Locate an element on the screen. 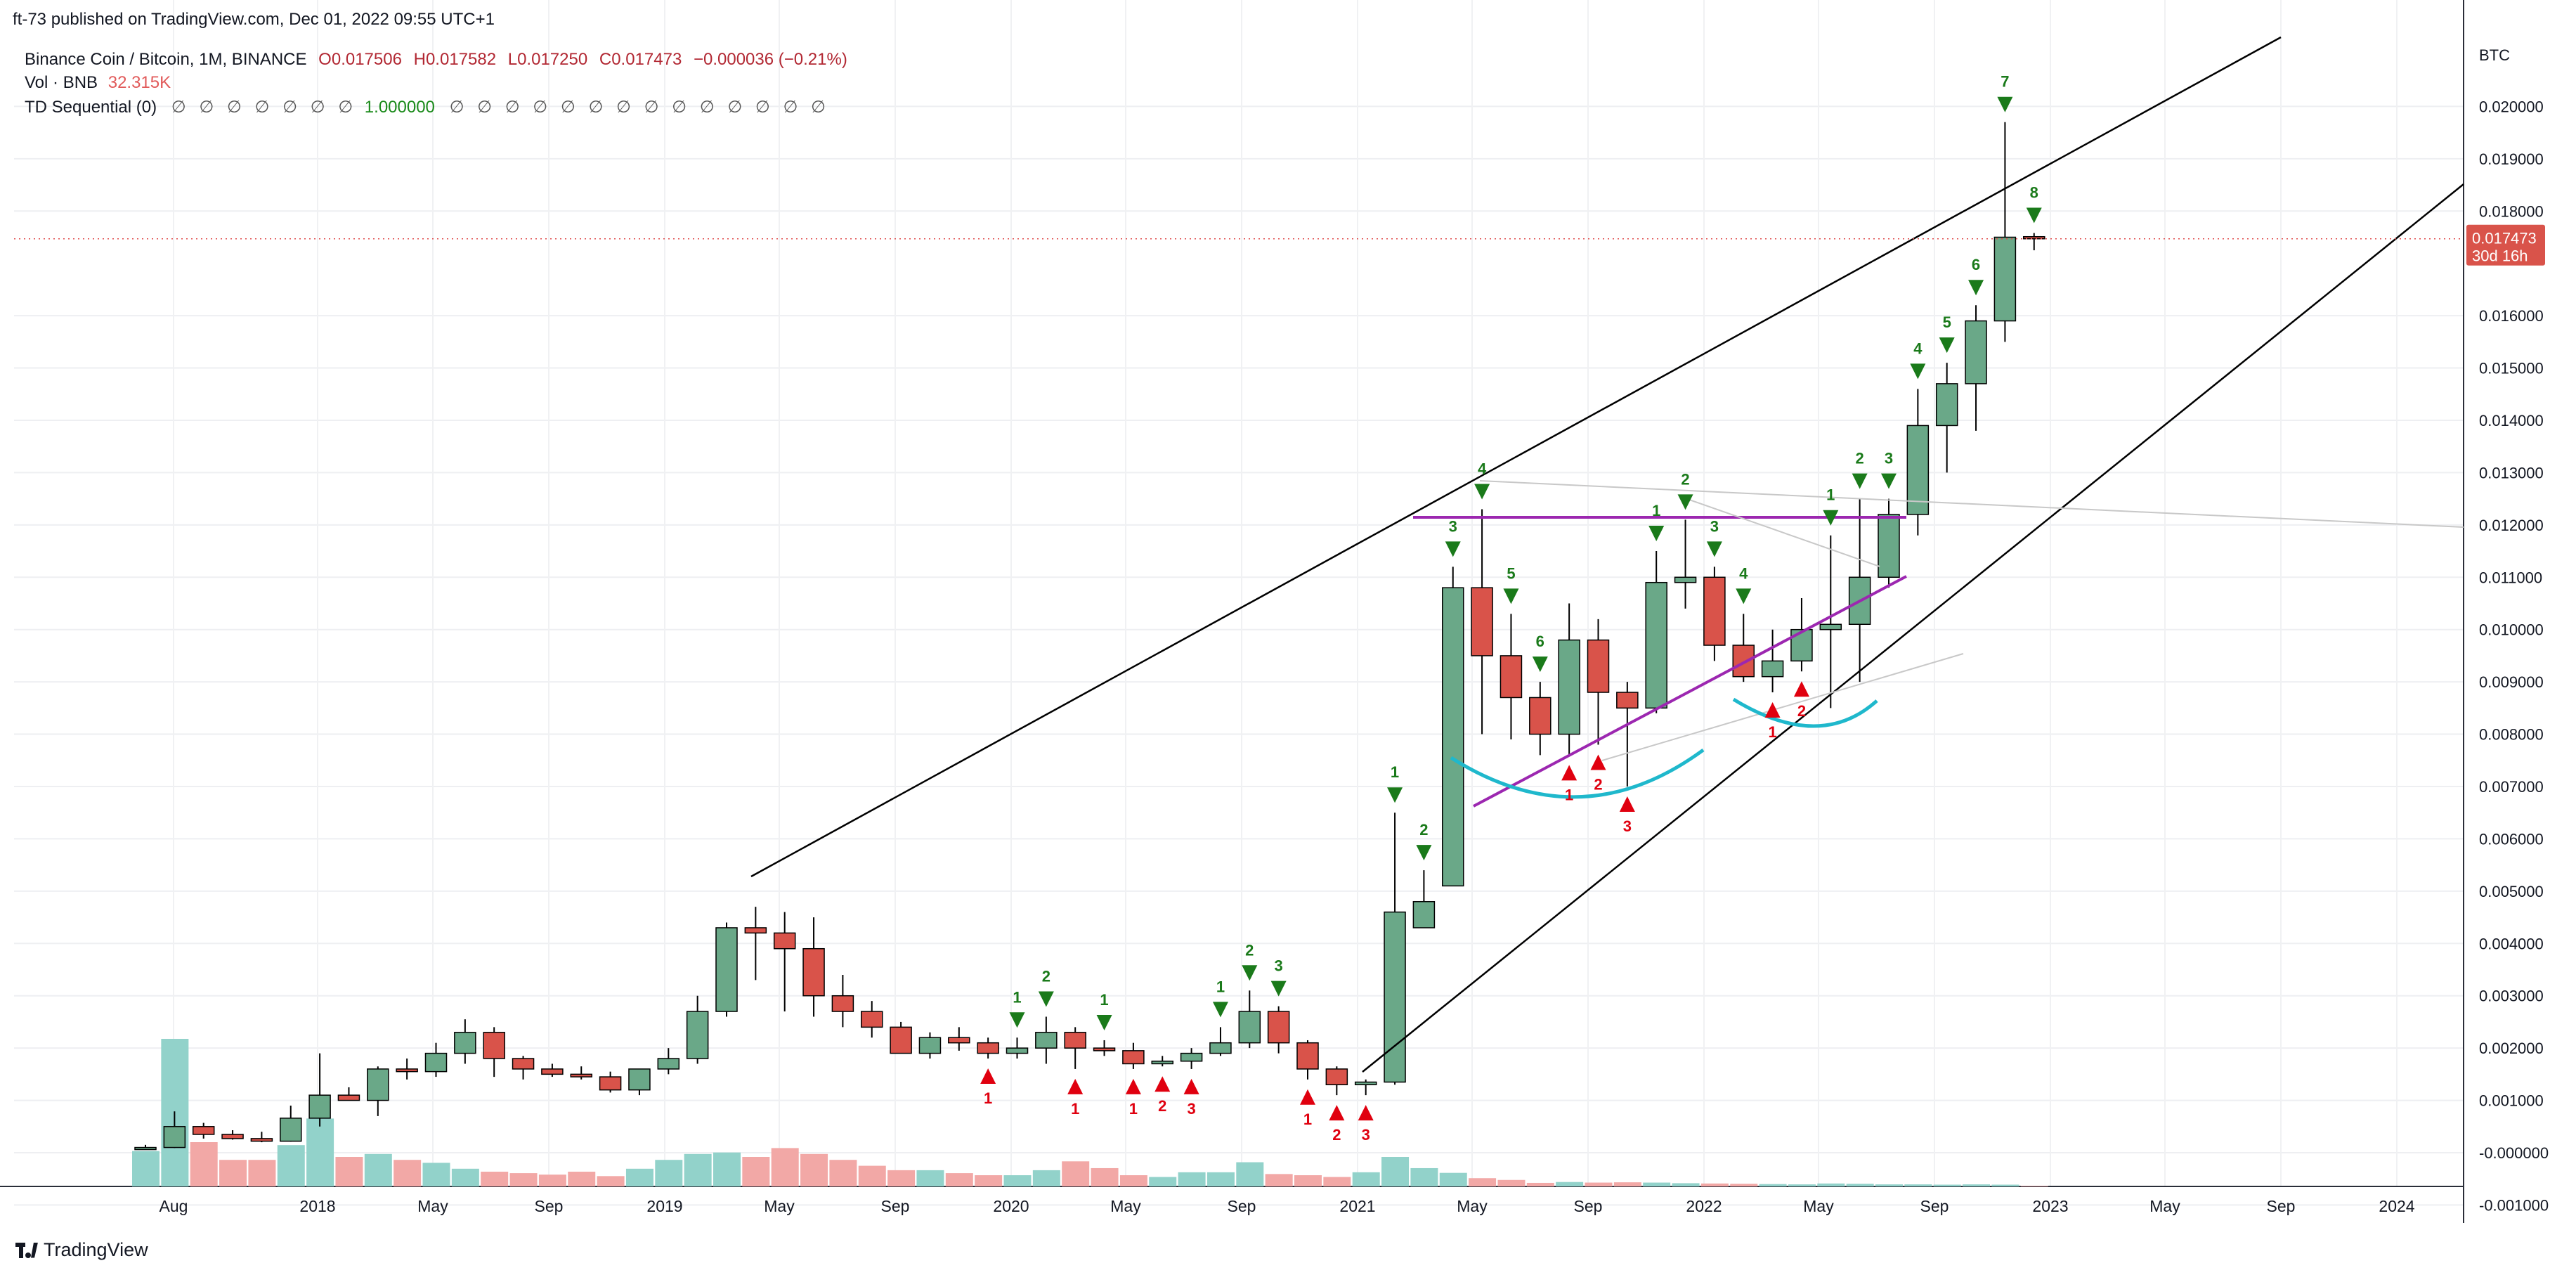 This screenshot has height=1275, width=2576. grey-trendline-lower is located at coordinates (1782, 707).